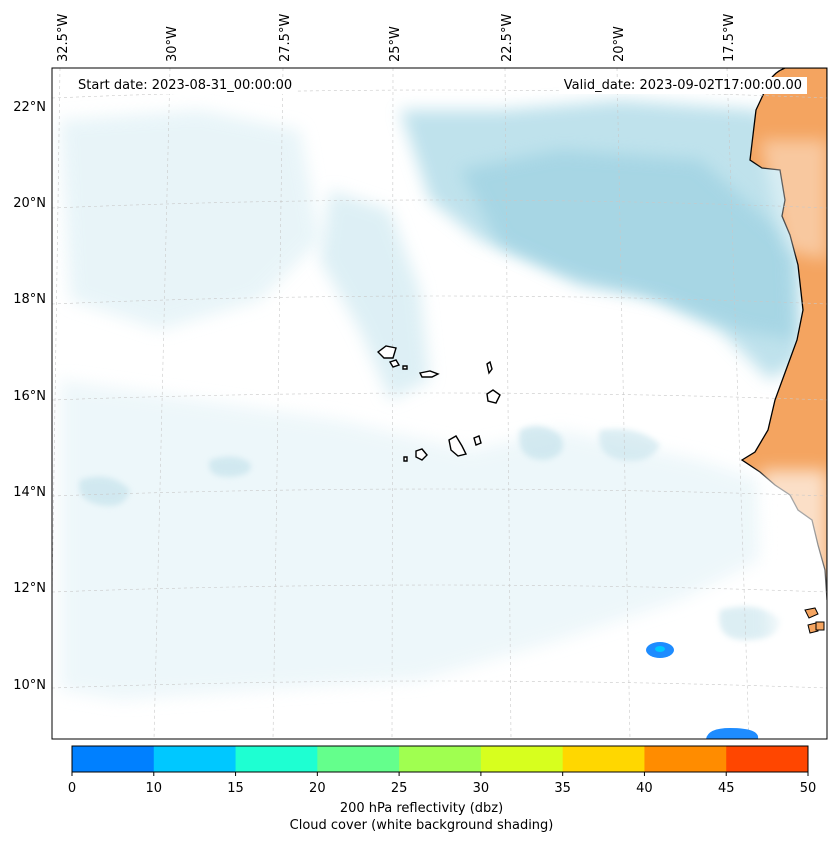  I want to click on colorbar-tick-label: 25, so click(399, 788).